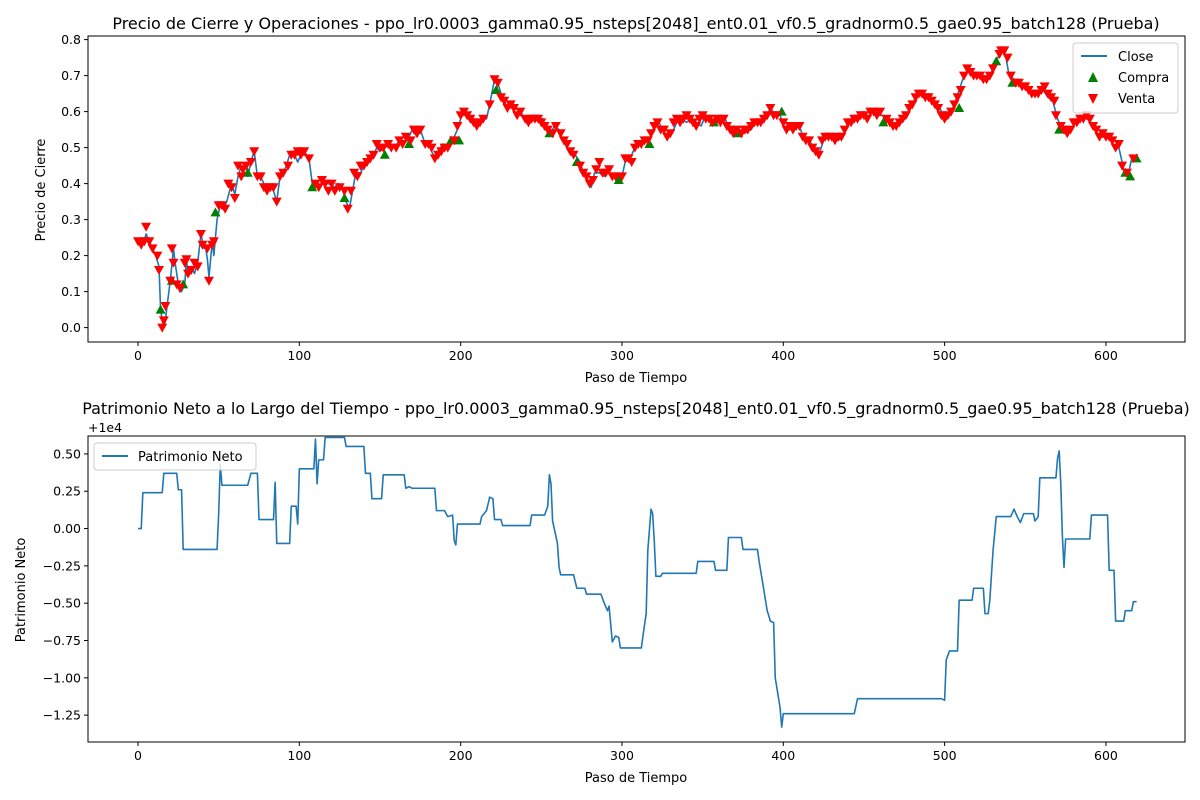 This screenshot has width=1200, height=800. Describe the element at coordinates (65, 584) in the screenshot. I see `net-worth-y-ticks: −1.25 −1.00 −0.75 −0.50 −0.25 0.00 0.25 0.50` at that location.